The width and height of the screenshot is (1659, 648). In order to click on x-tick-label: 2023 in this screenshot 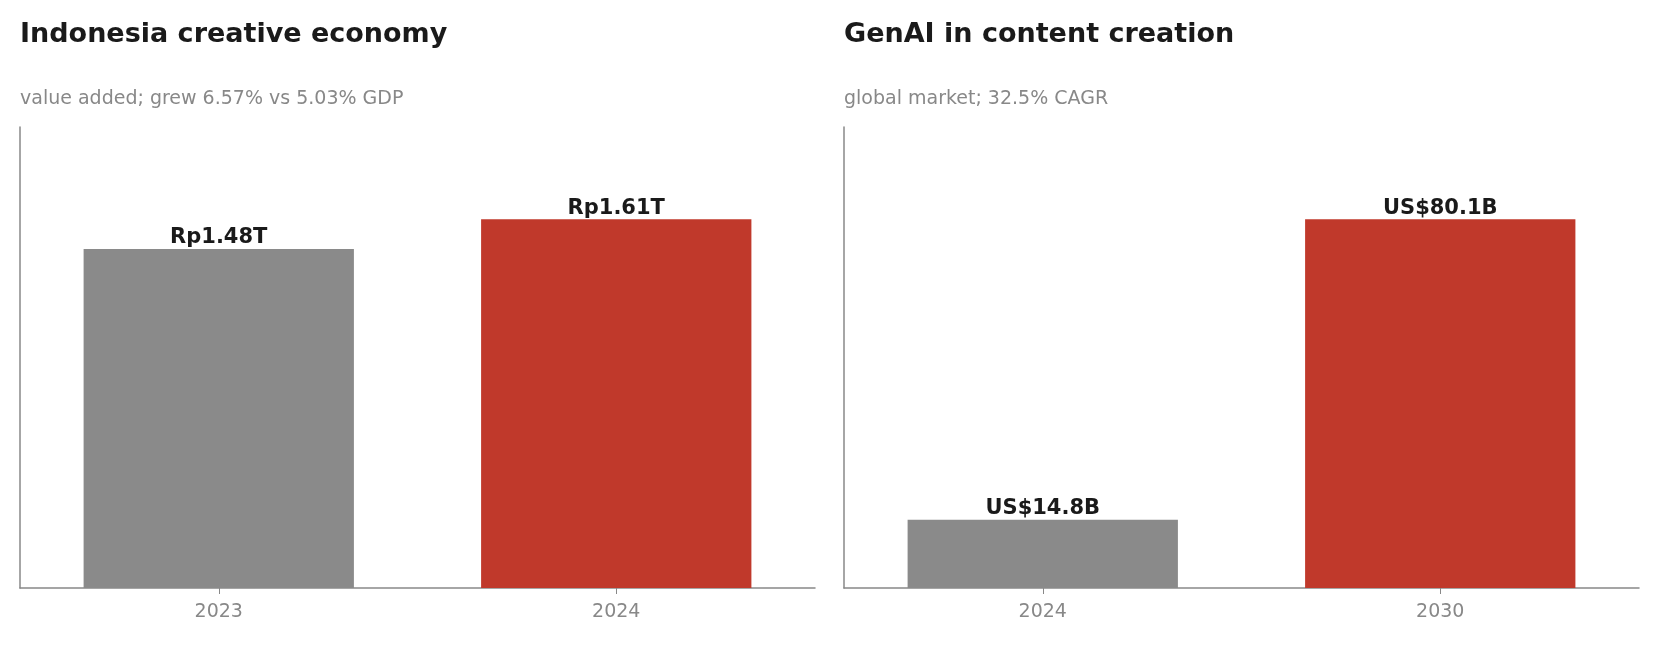, I will do `click(218, 609)`.